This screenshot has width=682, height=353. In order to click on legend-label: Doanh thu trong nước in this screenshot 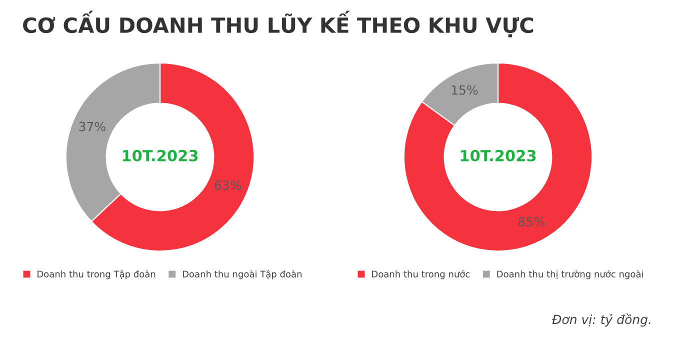, I will do `click(421, 275)`.